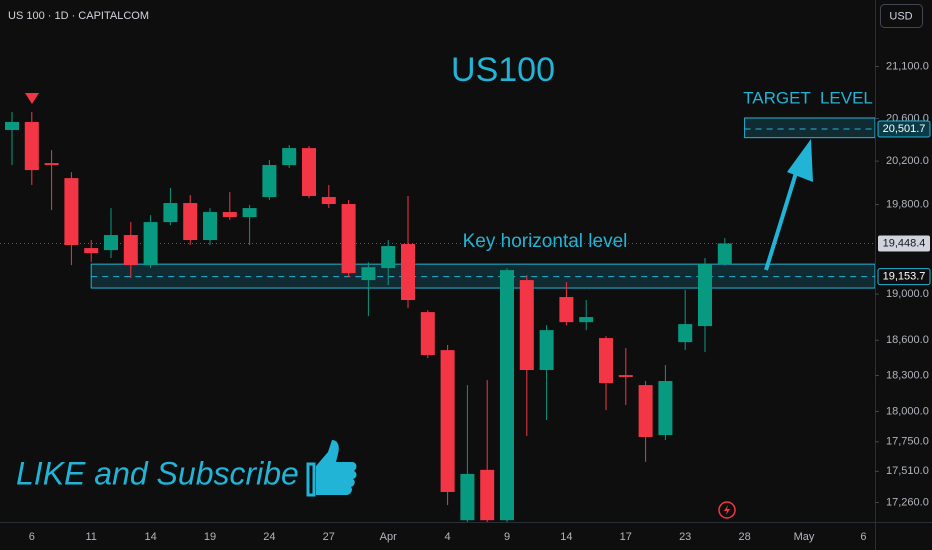  I want to click on y-tick-label: 21,100.0, so click(907, 66).